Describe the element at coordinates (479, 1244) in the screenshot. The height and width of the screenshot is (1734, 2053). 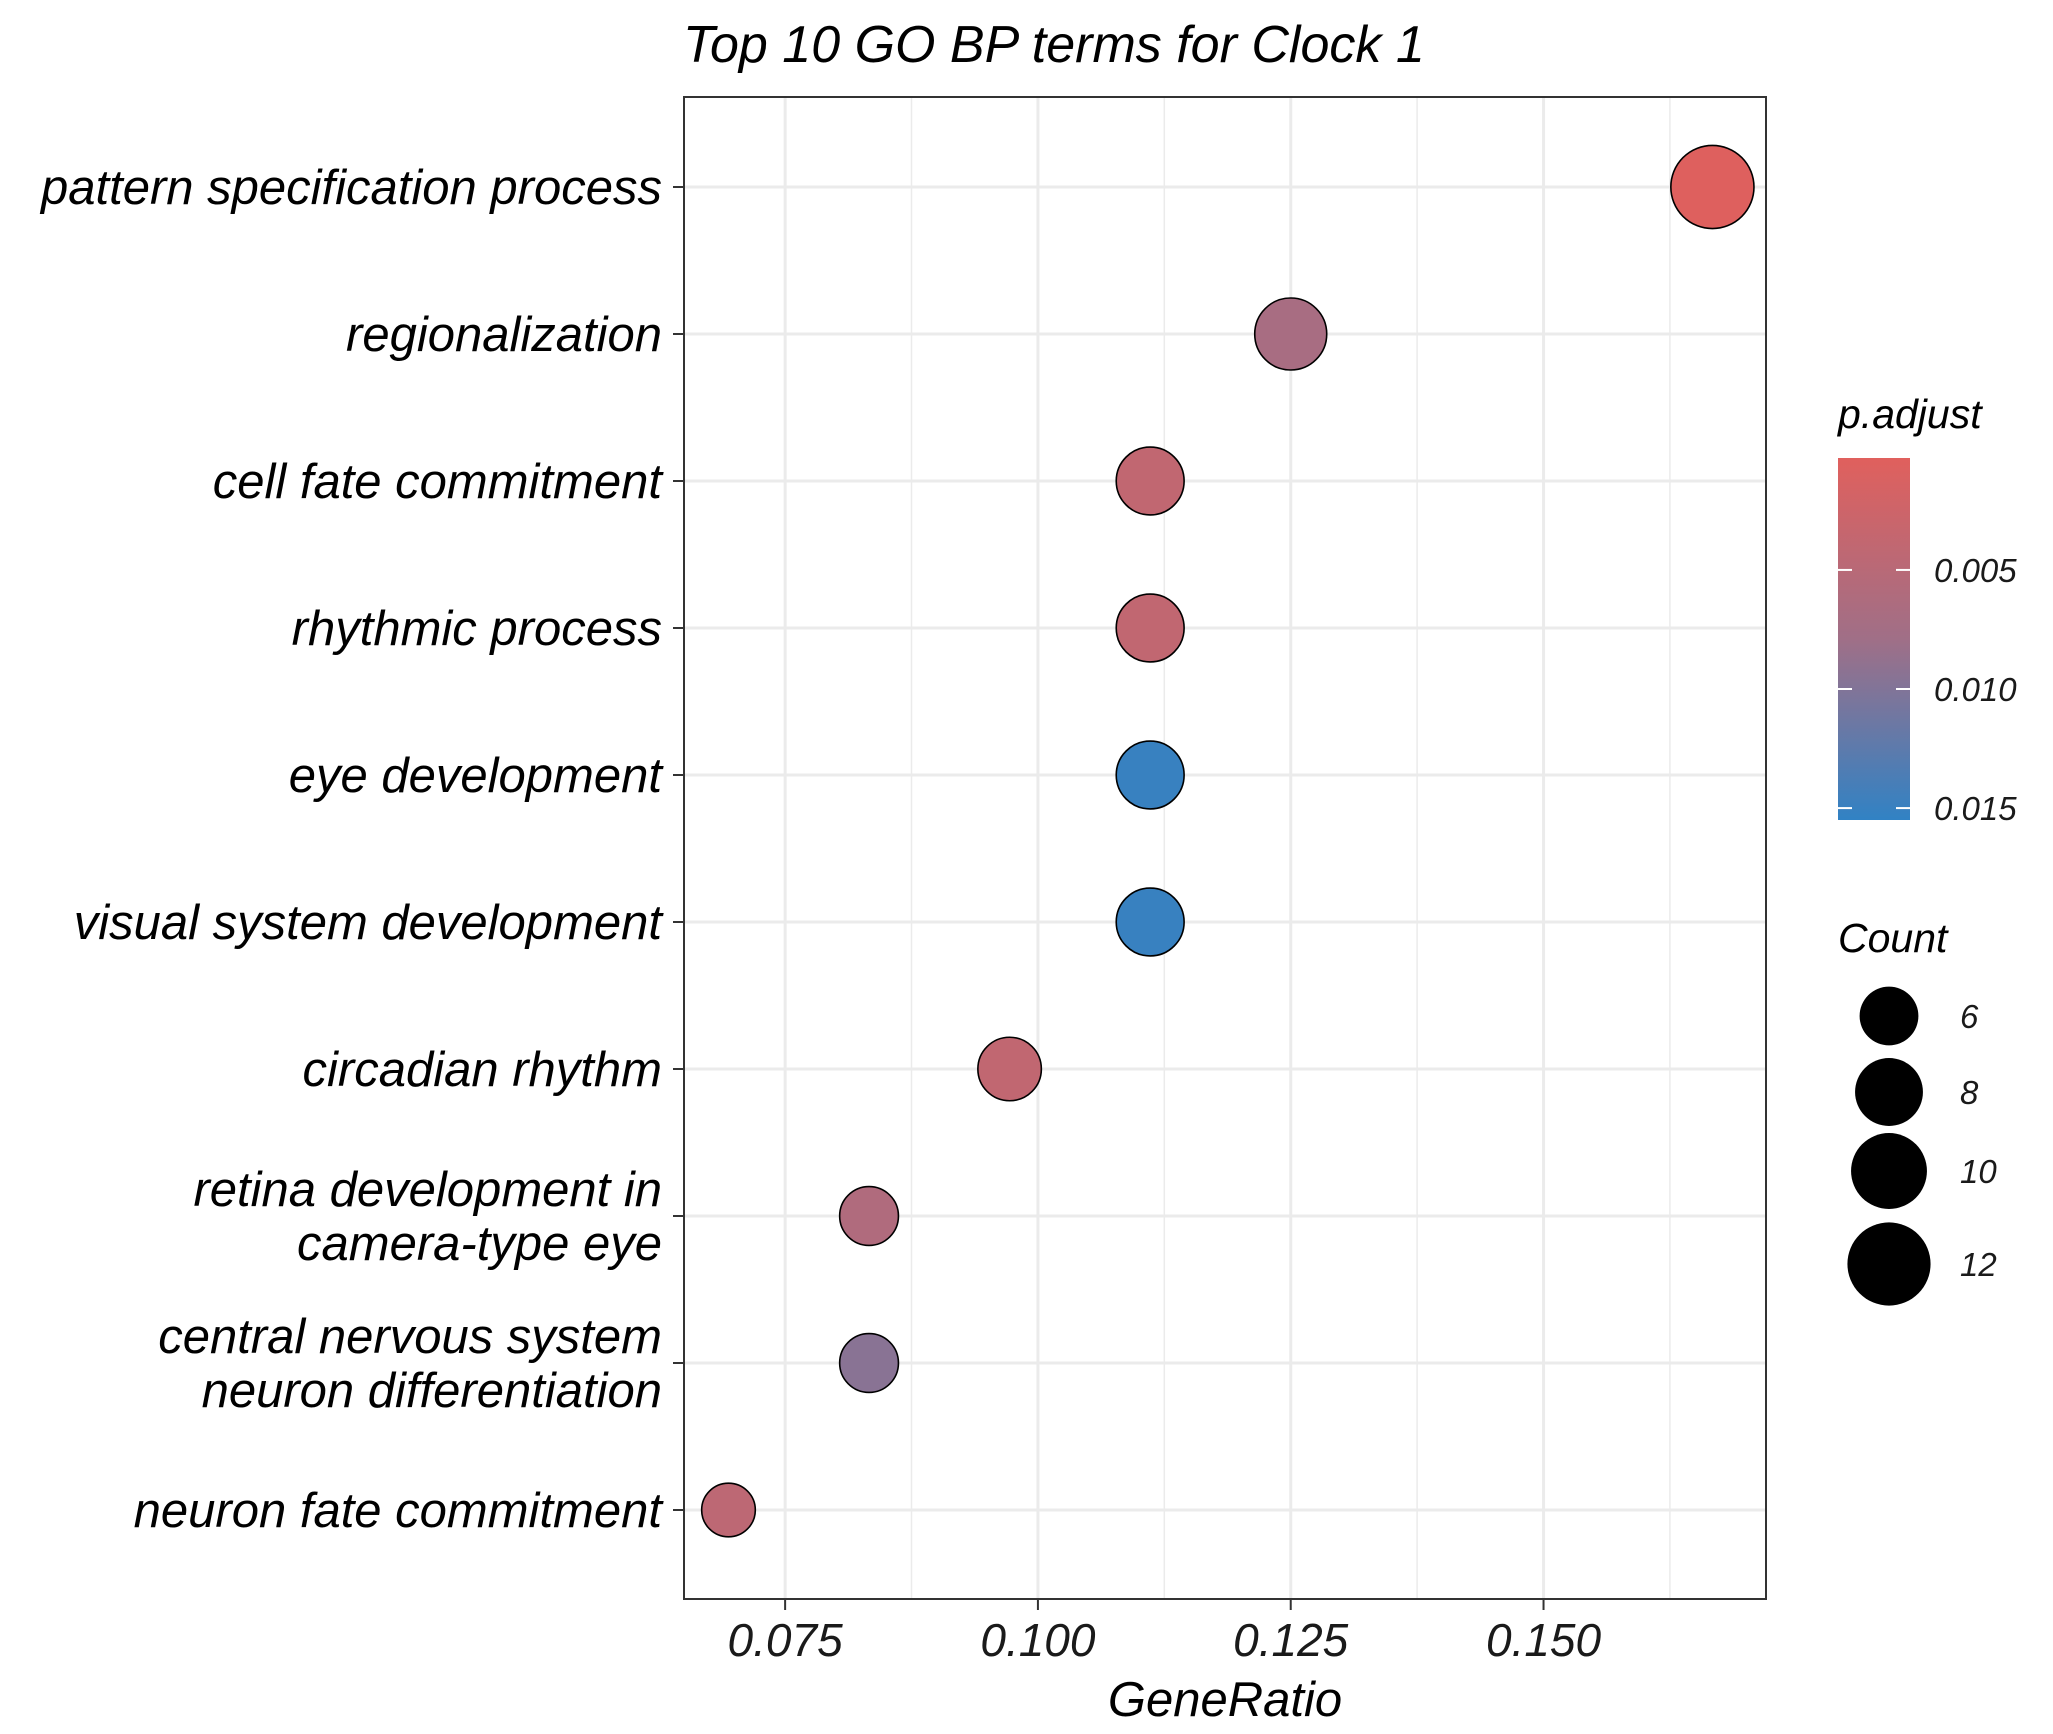
I see `y-category-label: camera-type eye` at that location.